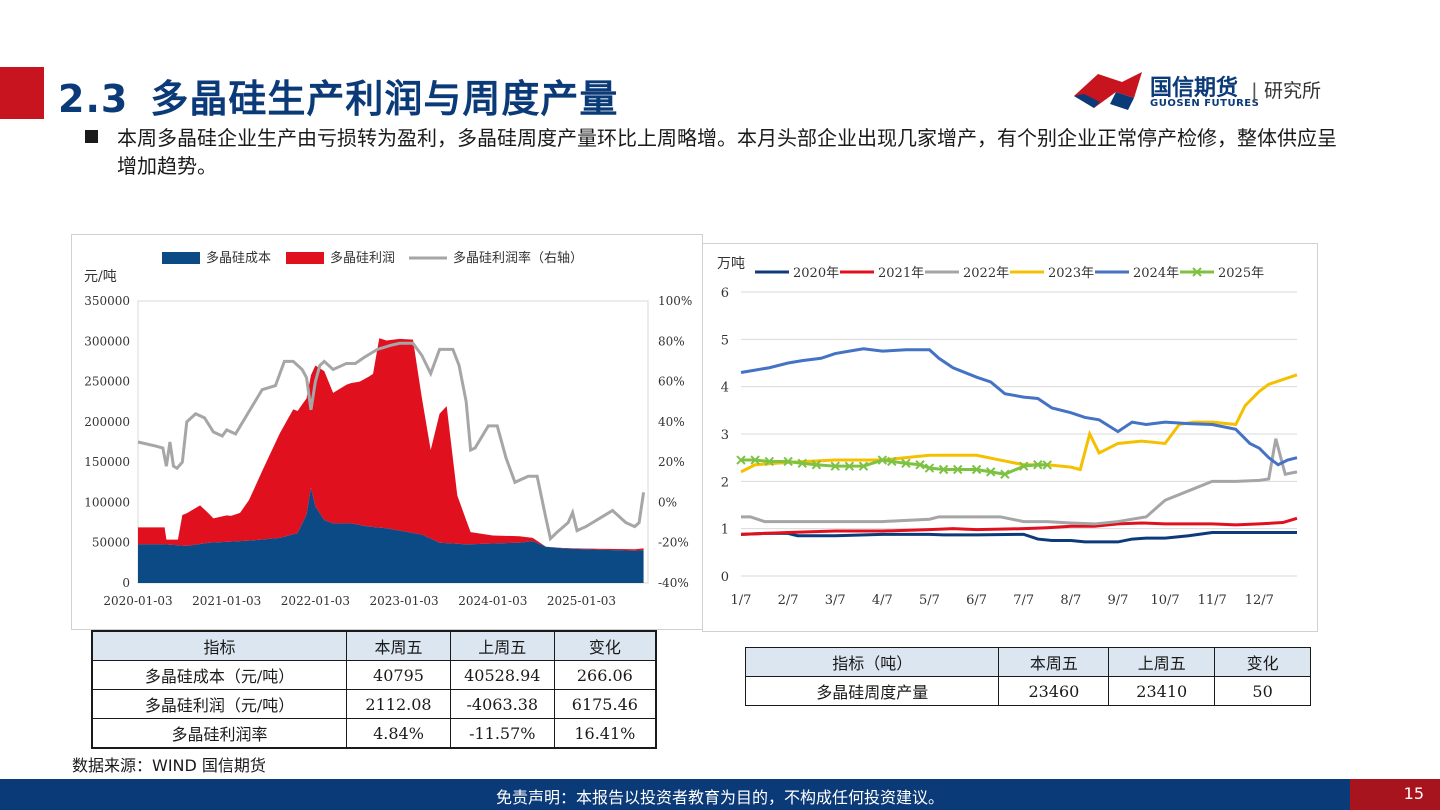  What do you see at coordinates (605, 704) in the screenshot?
I see `table-cell: 6175.46` at bounding box center [605, 704].